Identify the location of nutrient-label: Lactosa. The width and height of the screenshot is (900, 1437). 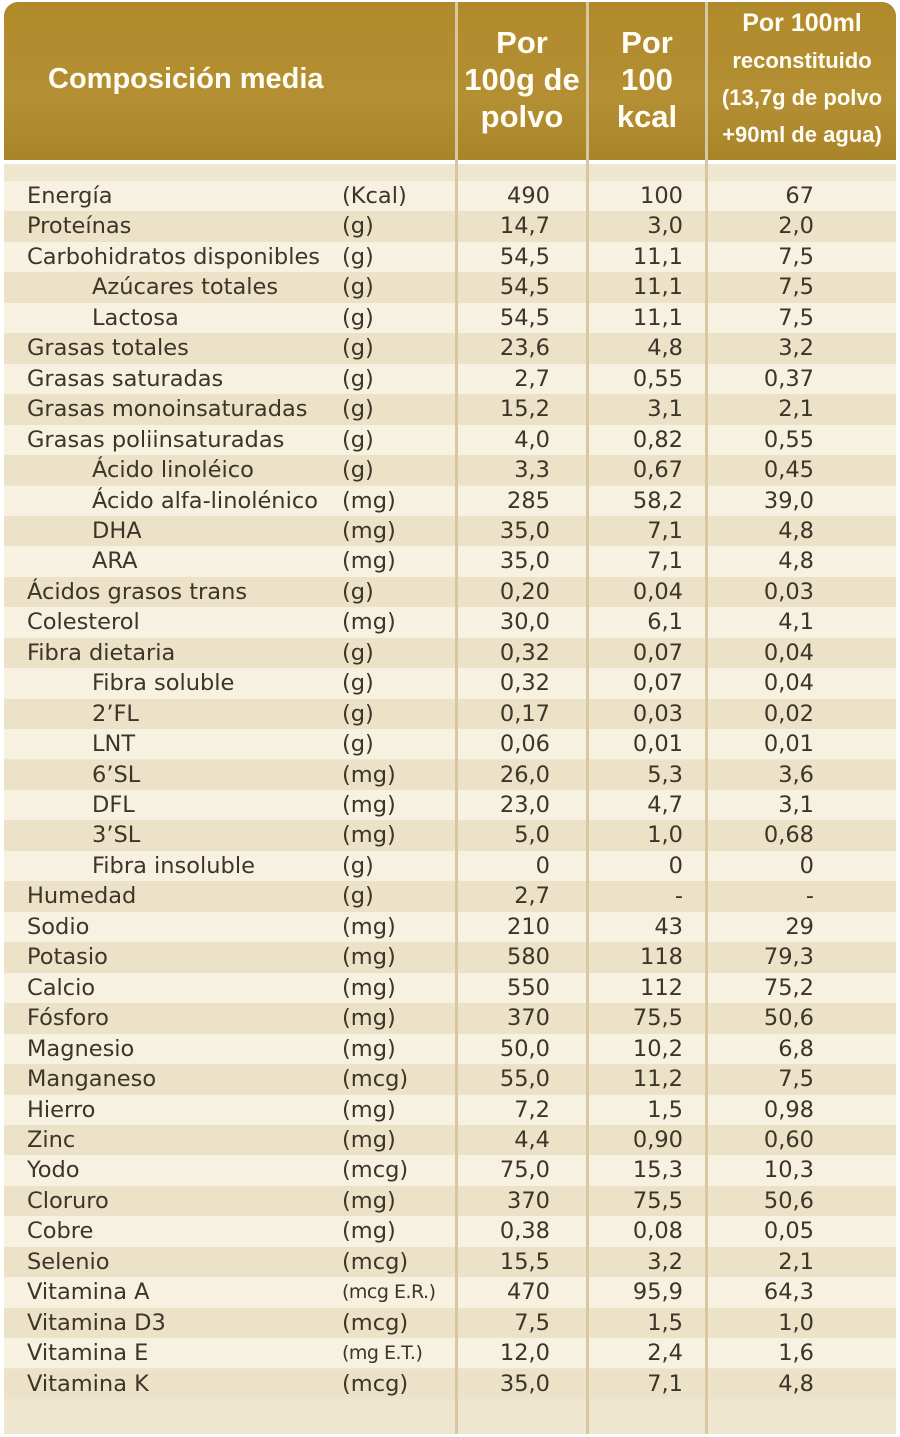
(135, 317).